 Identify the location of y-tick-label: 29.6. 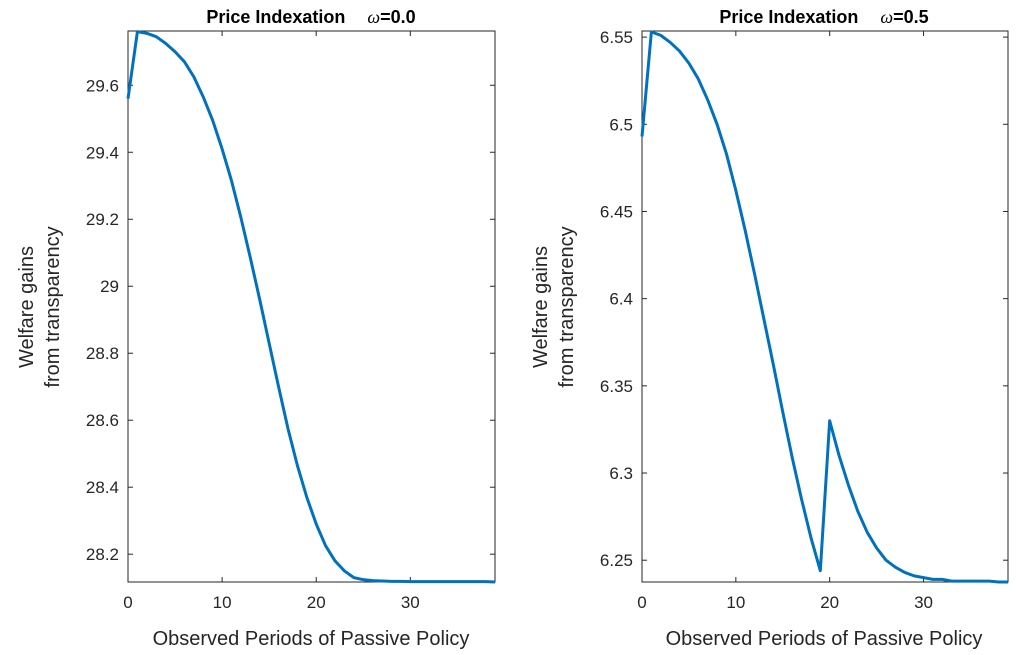
(102, 85).